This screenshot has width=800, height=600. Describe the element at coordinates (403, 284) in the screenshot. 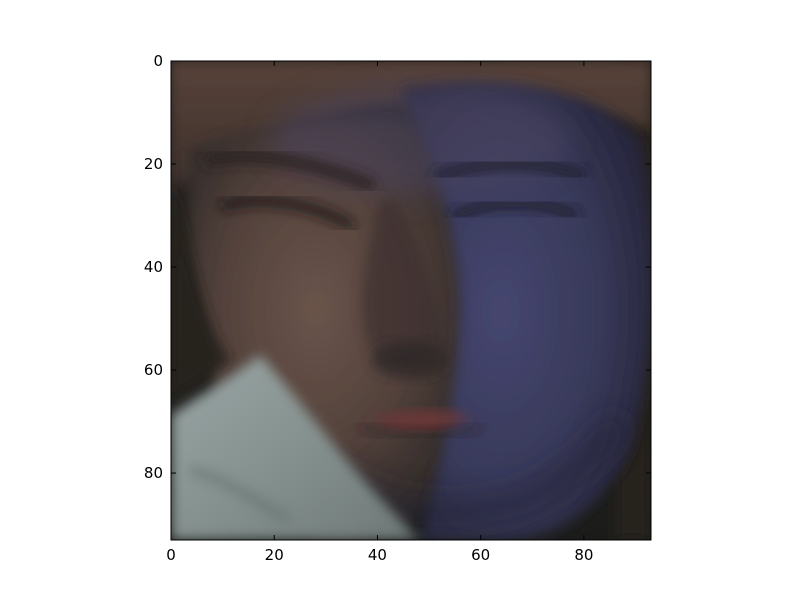

I see `nose` at that location.